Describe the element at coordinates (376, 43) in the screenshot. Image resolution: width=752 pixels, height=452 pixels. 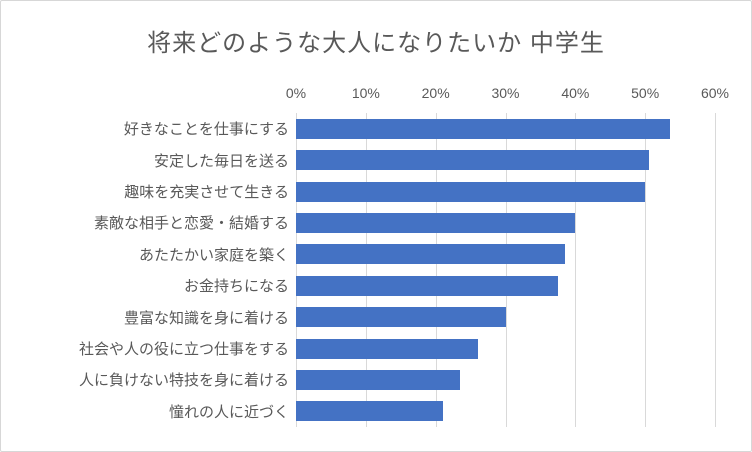
I see `chart-title: 将来どのような大人になりたいか 中学生` at that location.